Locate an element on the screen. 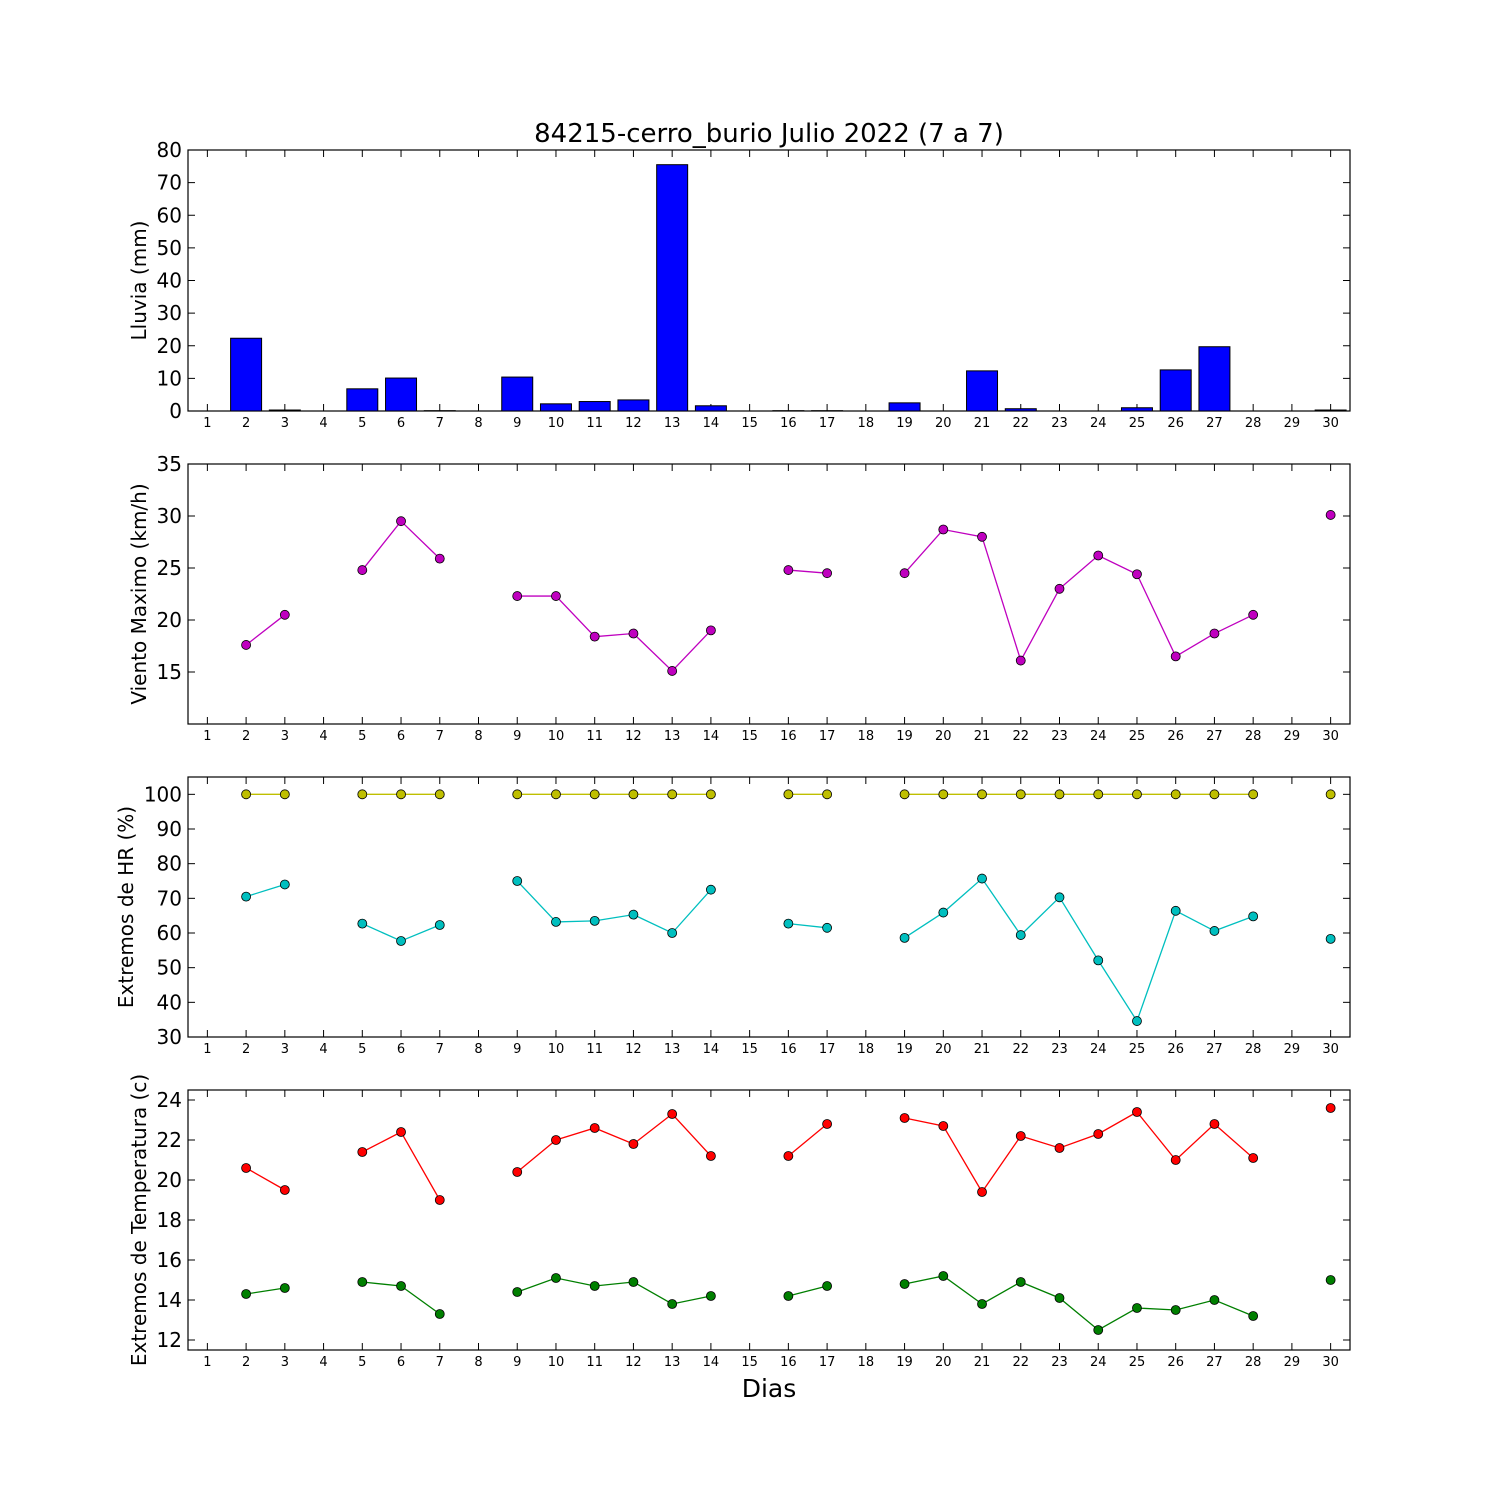 The height and width of the screenshot is (1500, 1500). y-tick-label: 70 is located at coordinates (169, 898).